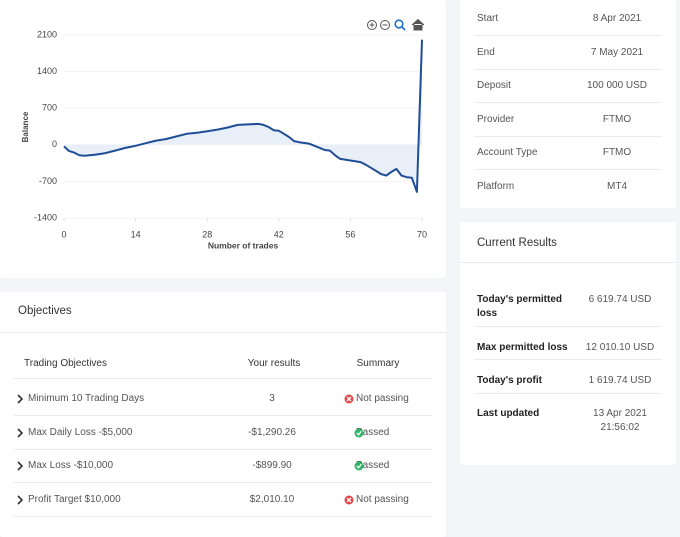  I want to click on y-tick-label: -700, so click(48, 181).